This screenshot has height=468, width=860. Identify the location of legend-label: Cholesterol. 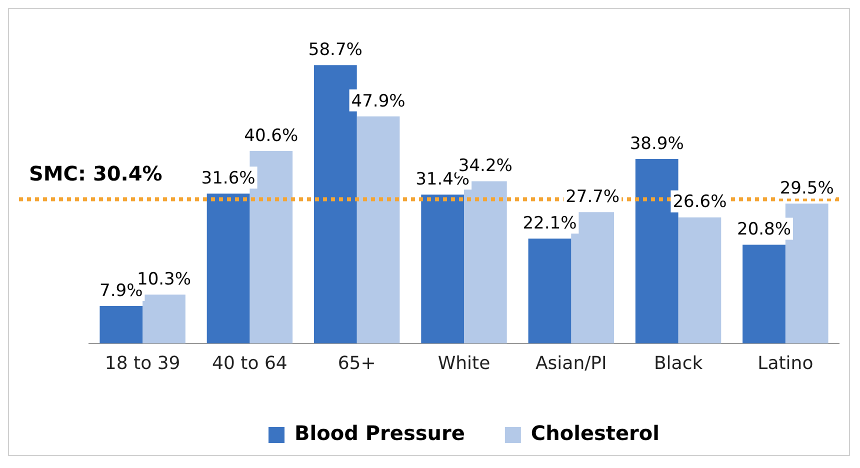
(595, 433).